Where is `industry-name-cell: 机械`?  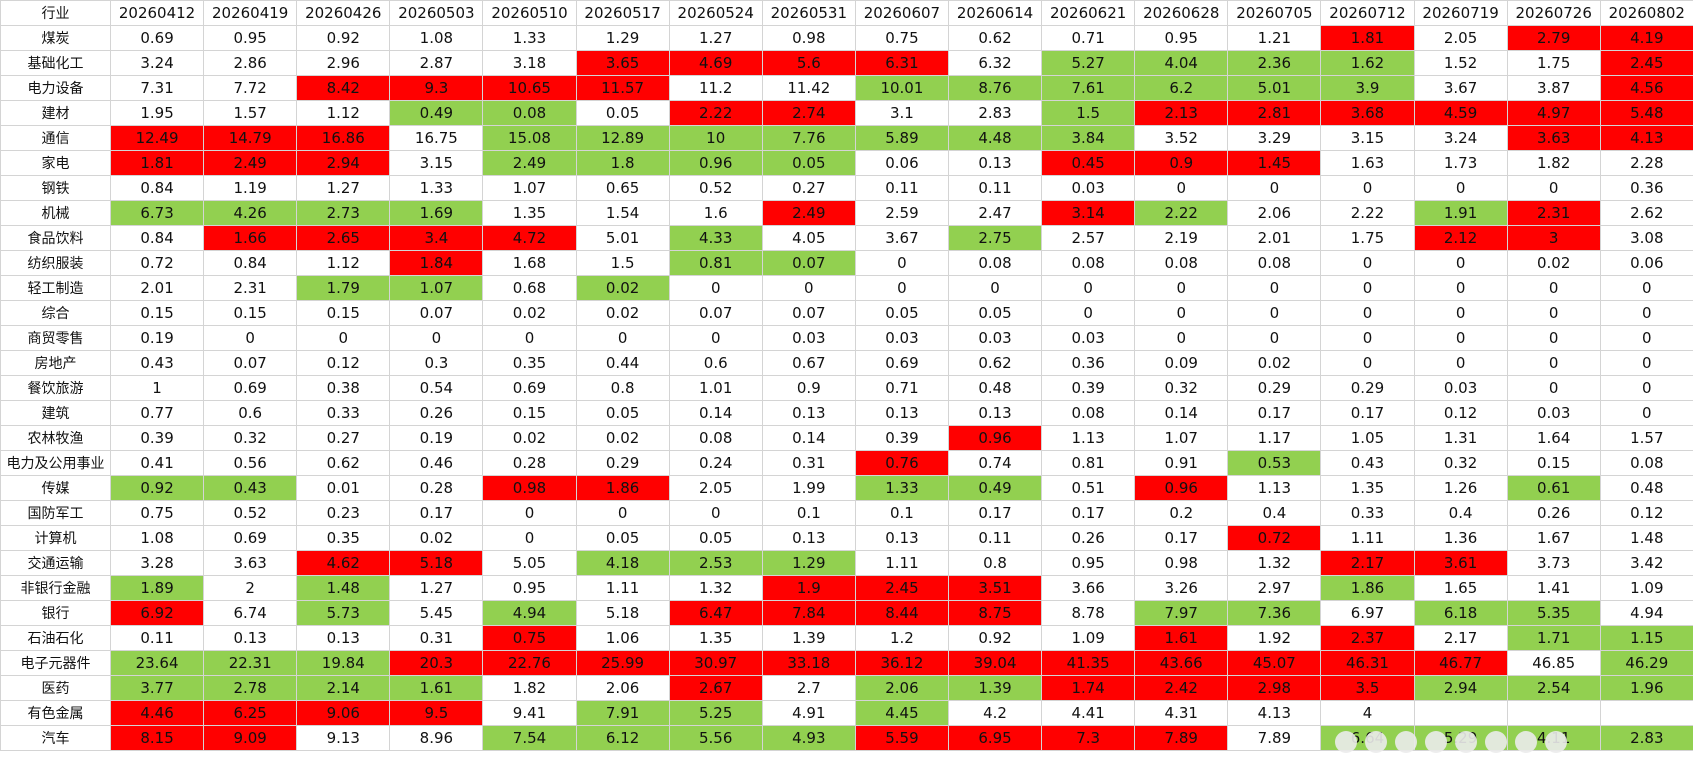
industry-name-cell: 机械 is located at coordinates (55, 213).